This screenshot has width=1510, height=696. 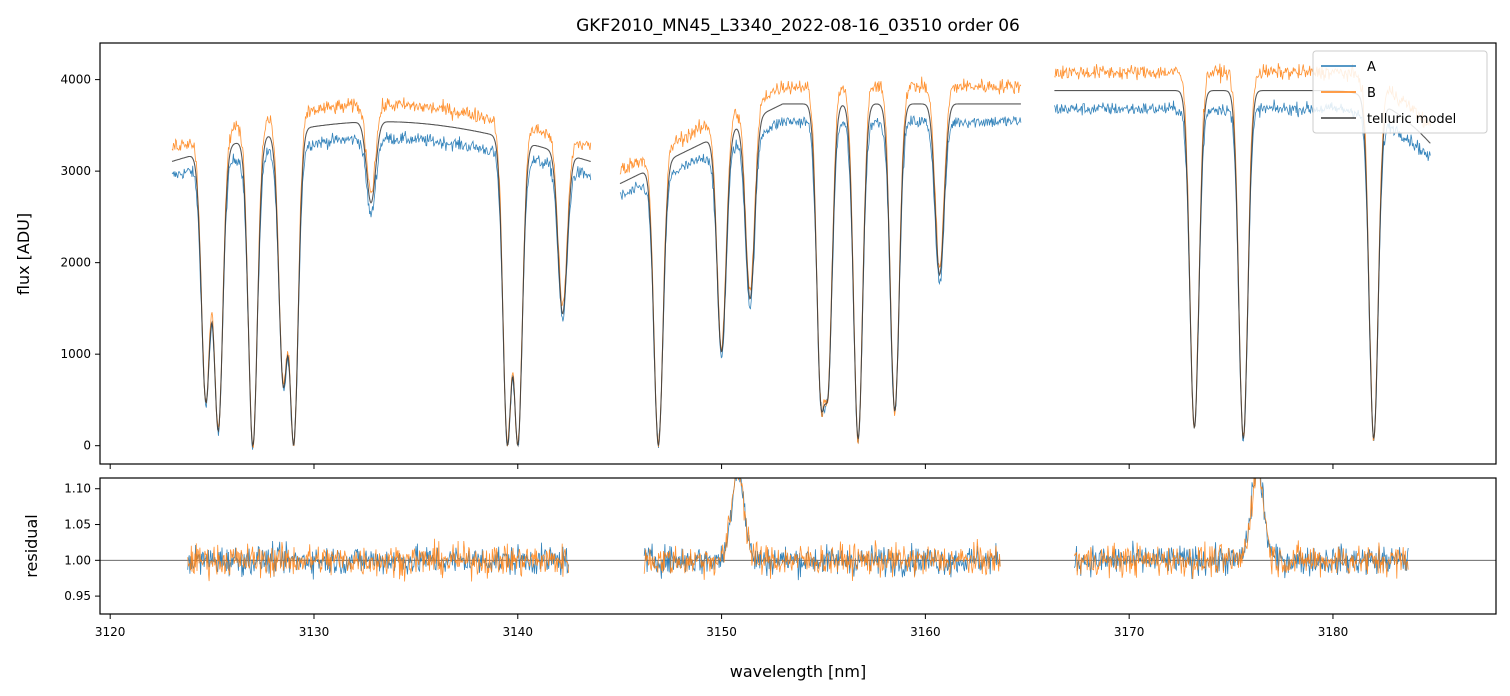 What do you see at coordinates (77, 596) in the screenshot?
I see `residual-ytick-label: 0.95` at bounding box center [77, 596].